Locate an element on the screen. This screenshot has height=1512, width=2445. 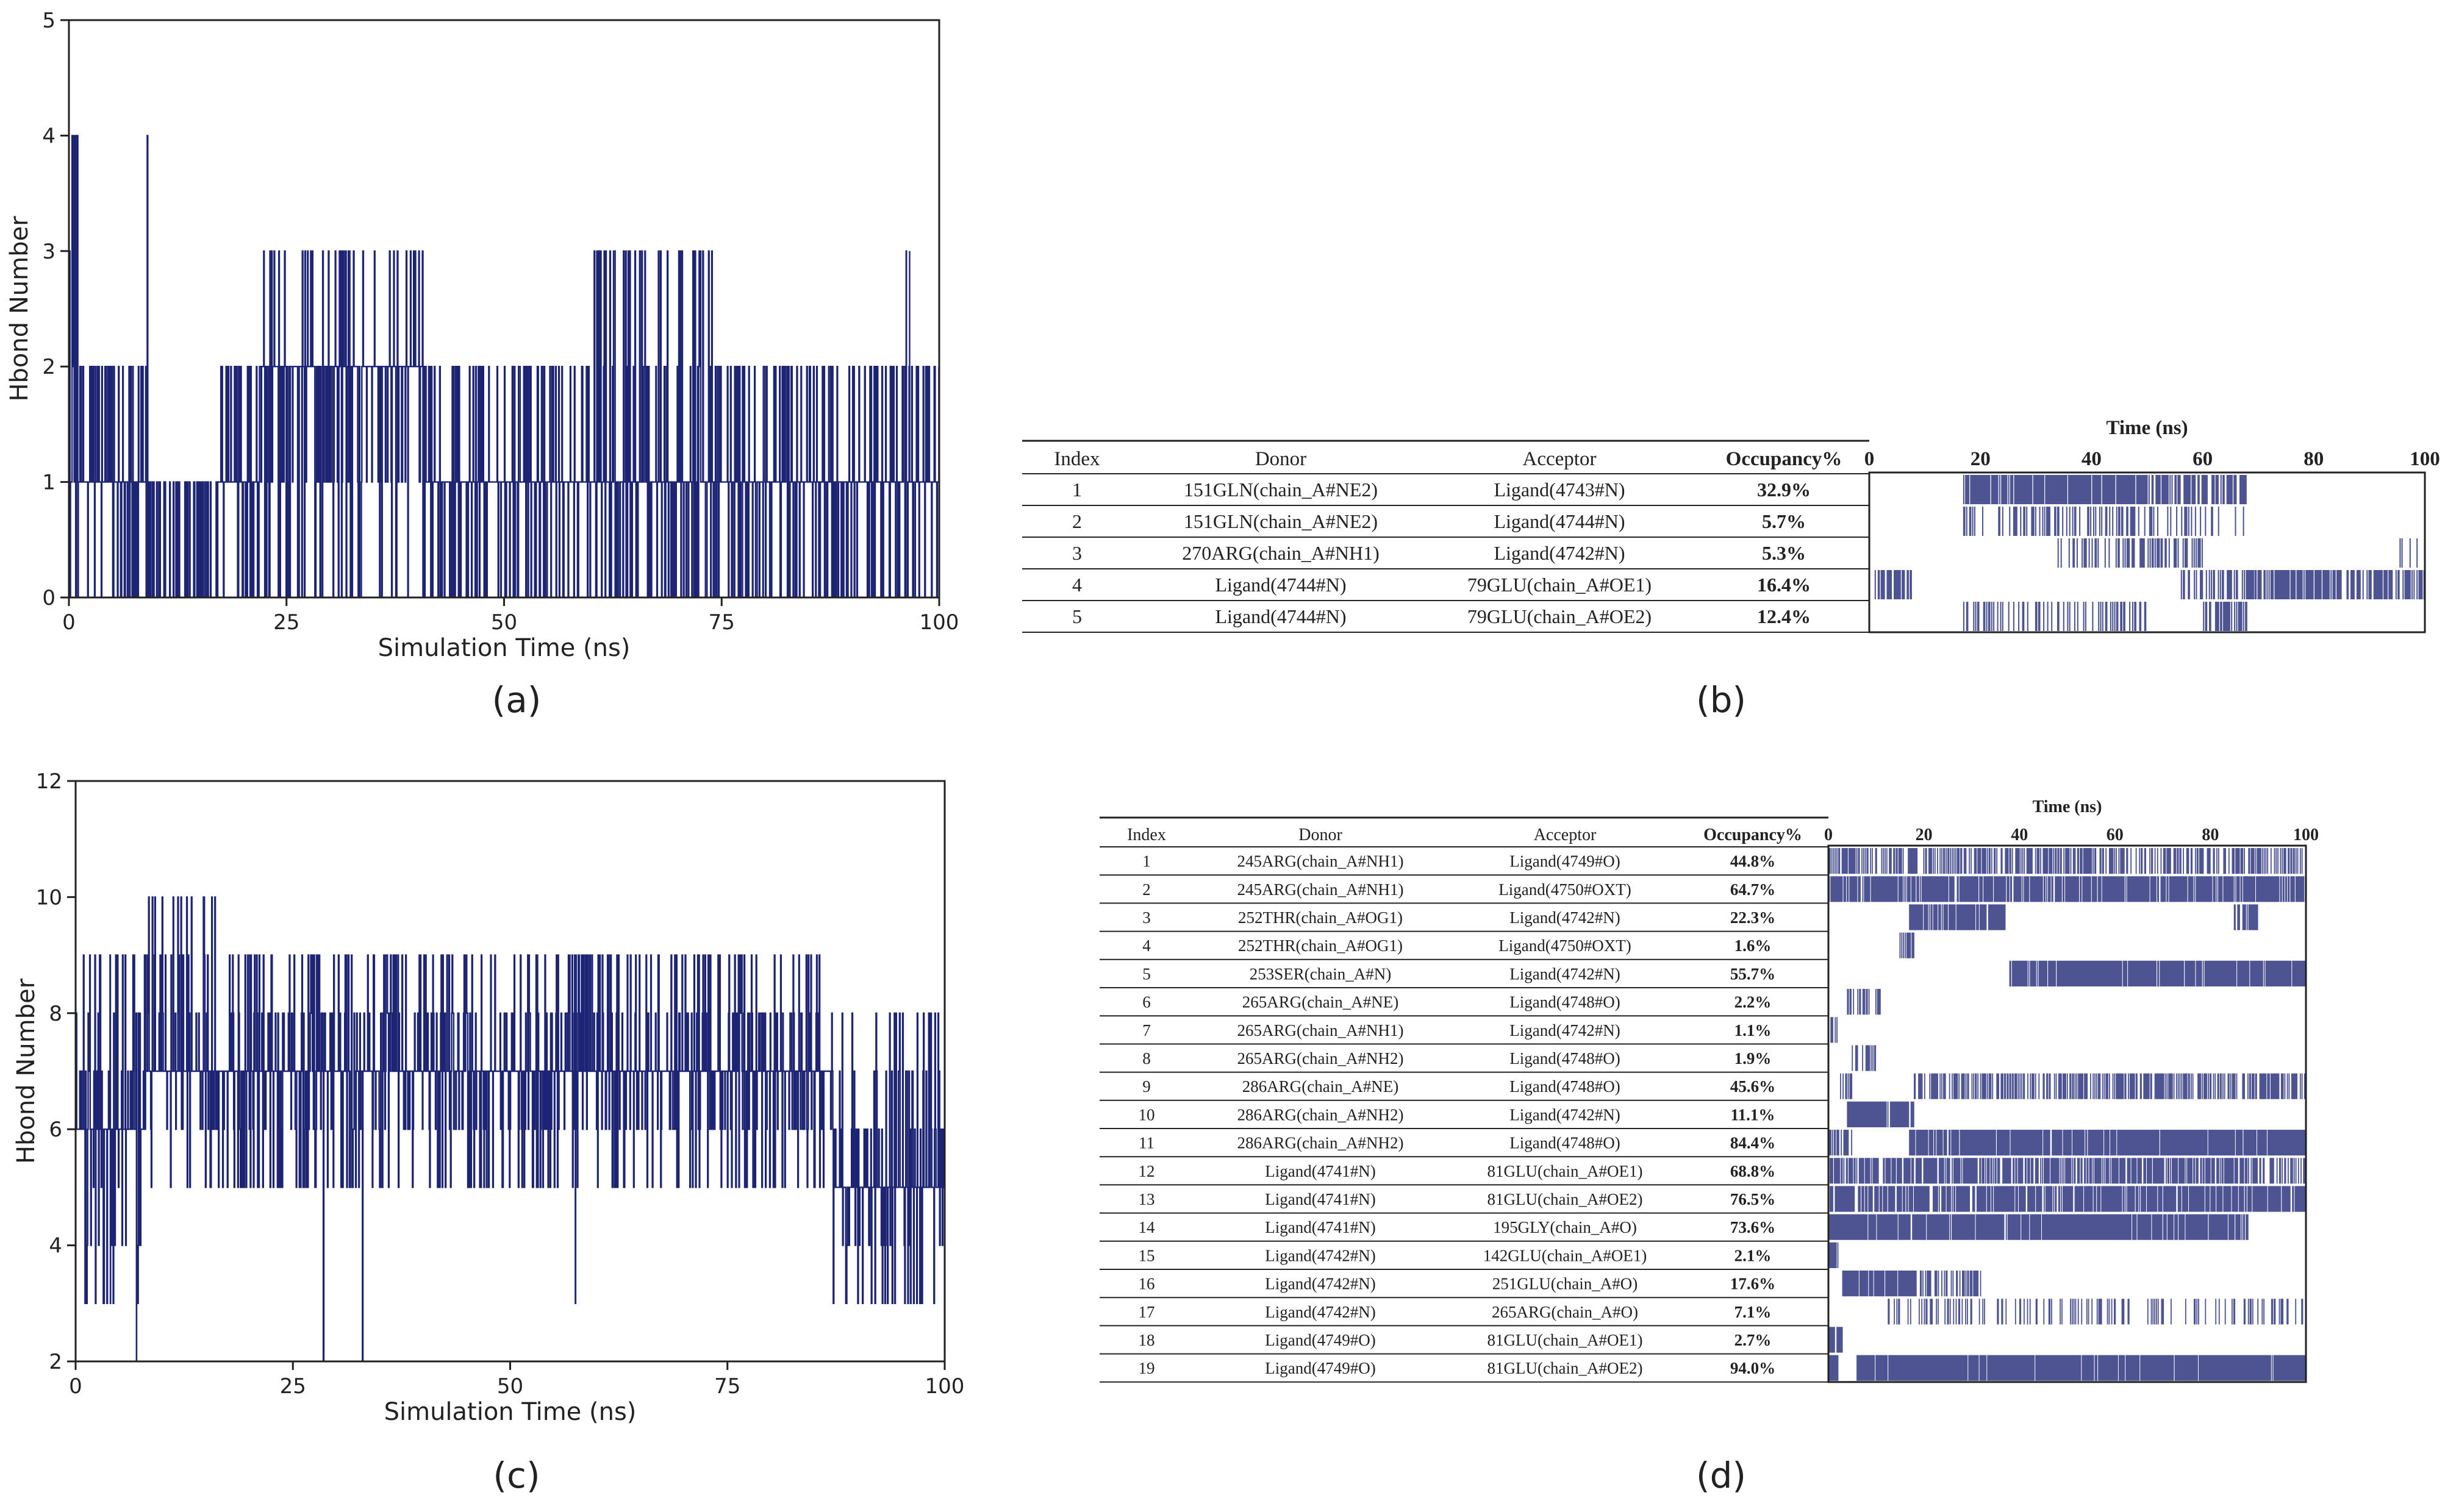
row-donor: Ligand(4744#N) is located at coordinates (1281, 585).